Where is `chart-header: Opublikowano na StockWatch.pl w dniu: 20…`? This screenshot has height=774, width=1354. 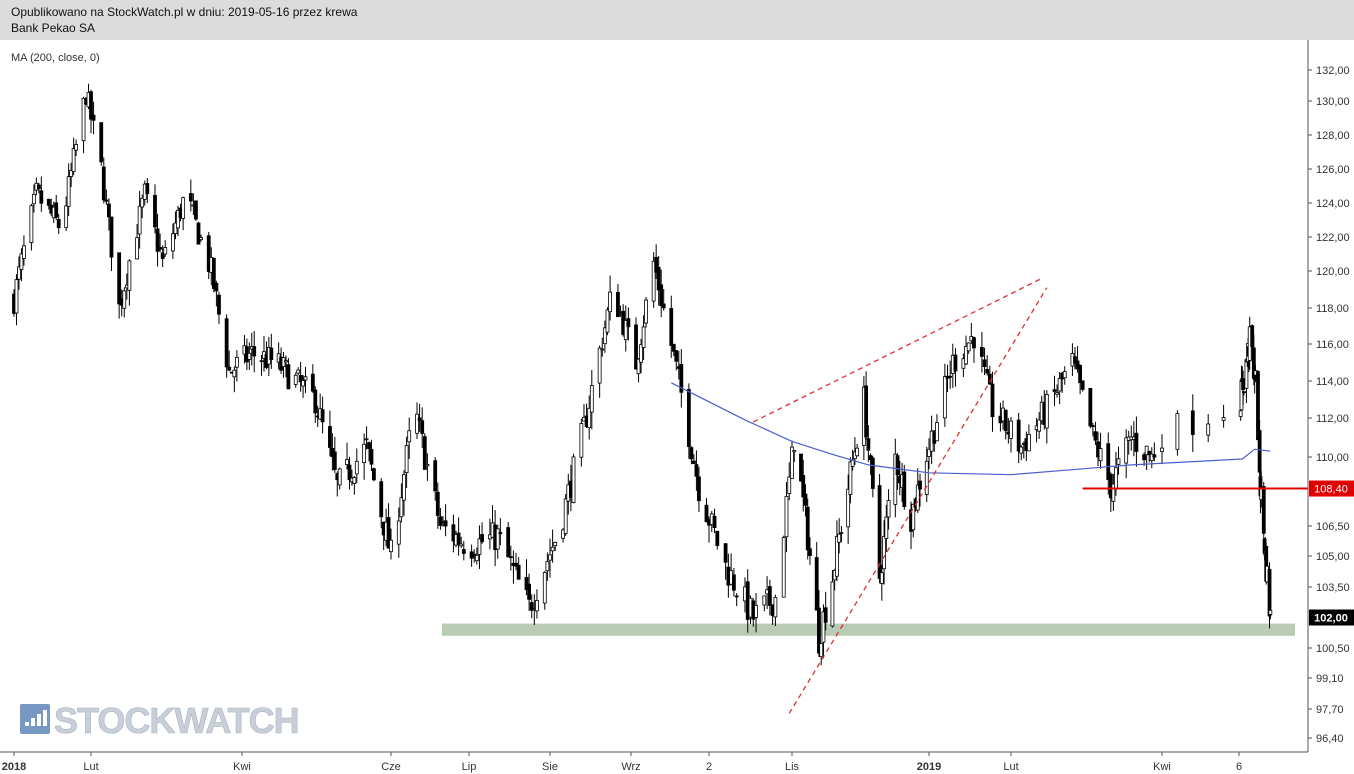 chart-header: Opublikowano na StockWatch.pl w dniu: 20… is located at coordinates (677, 20).